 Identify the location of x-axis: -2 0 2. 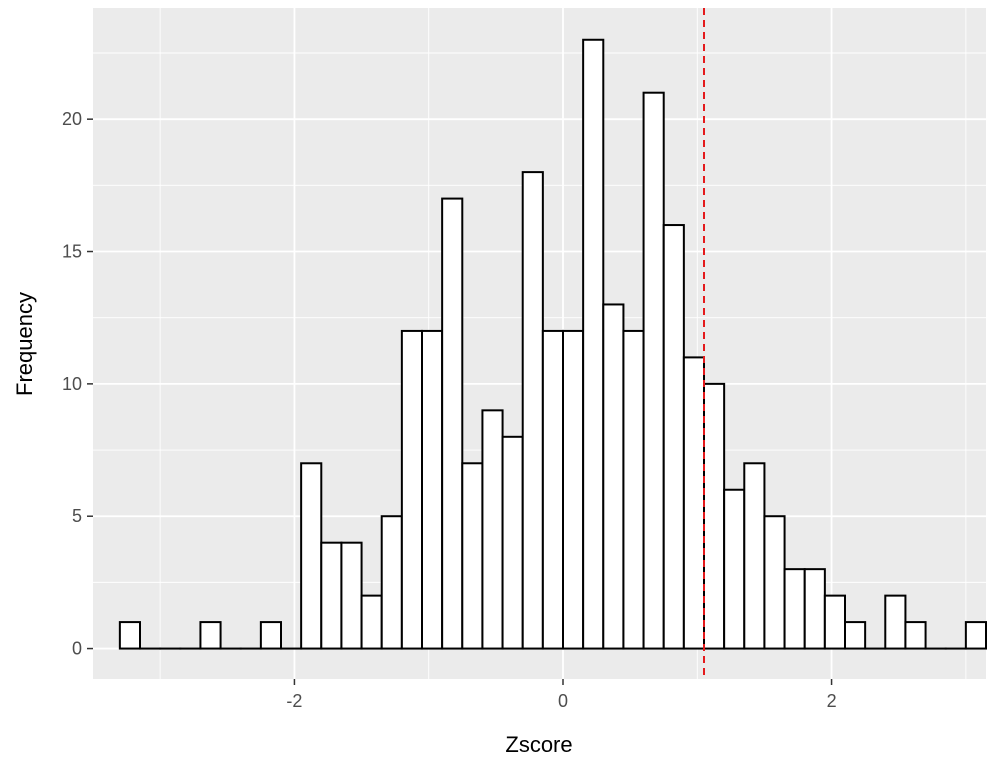
(561, 695).